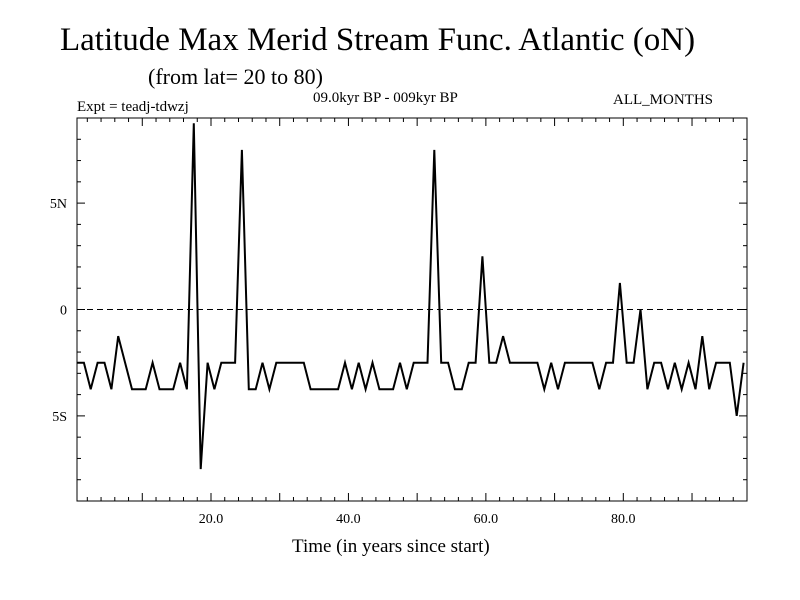 This screenshot has width=800, height=600. I want to click on period-label: 09.0kyr BP - 009kyr BP, so click(385, 98).